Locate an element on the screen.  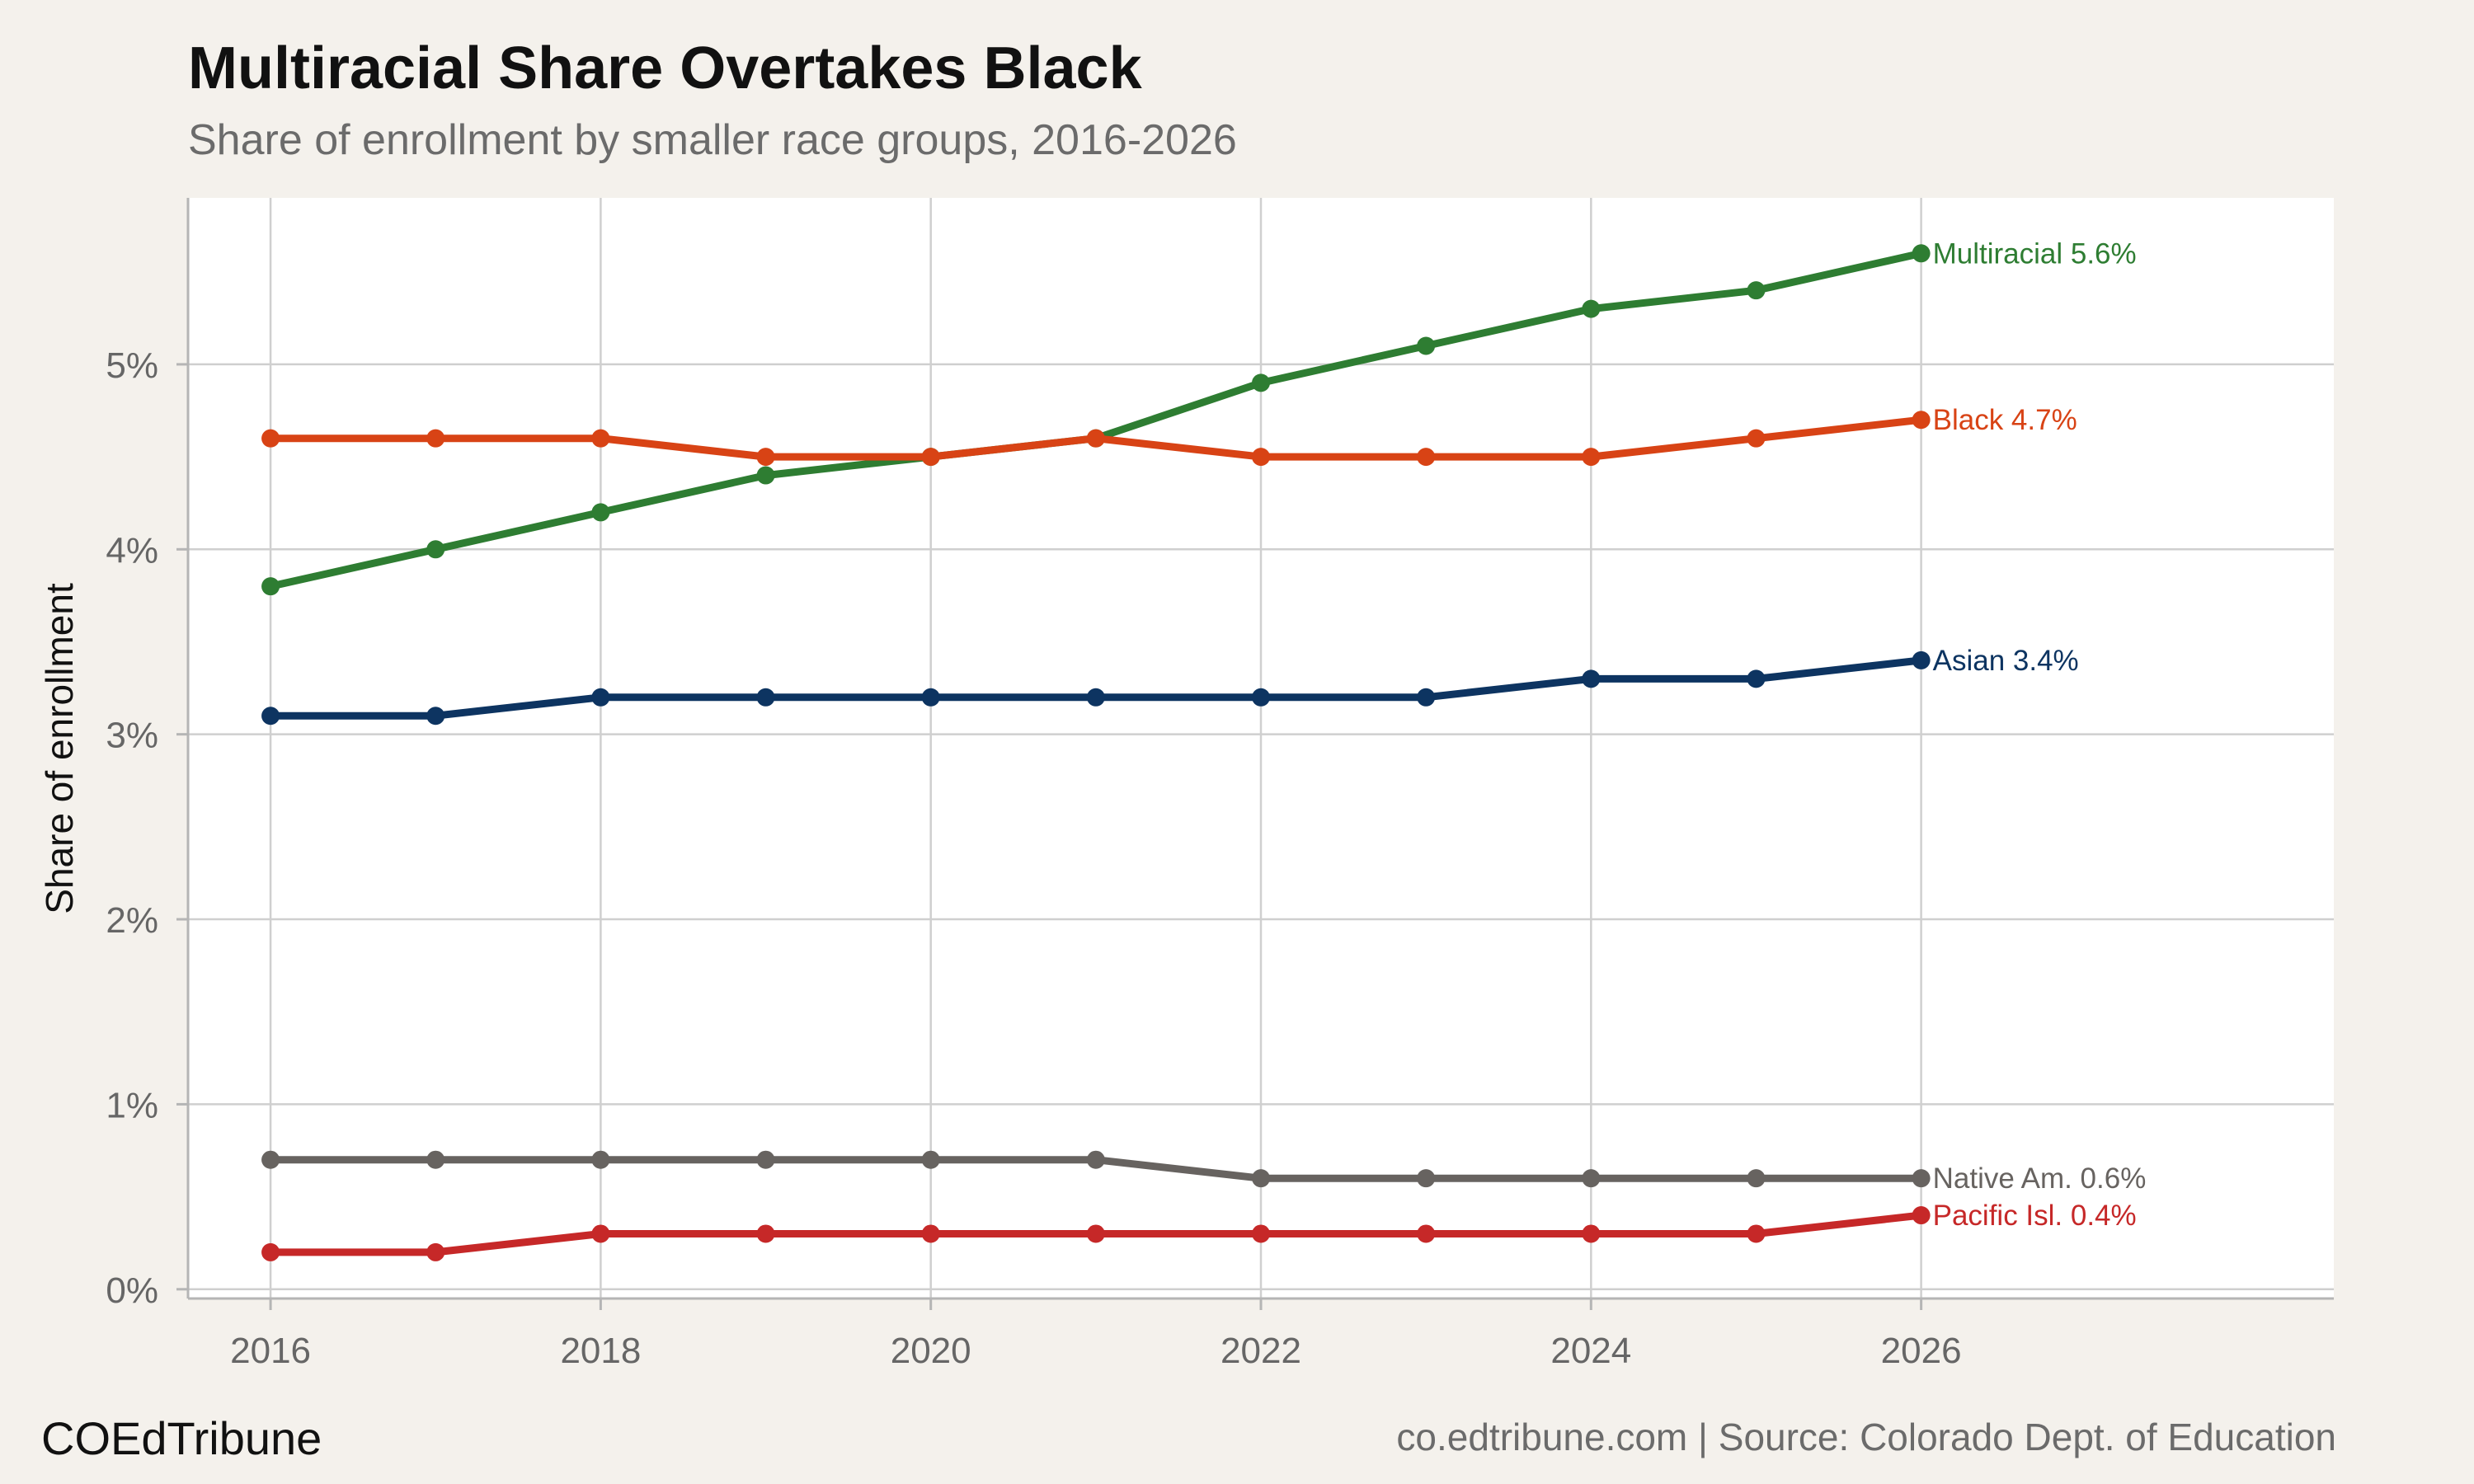
x-tick-label: 2026 is located at coordinates (1921, 1351).